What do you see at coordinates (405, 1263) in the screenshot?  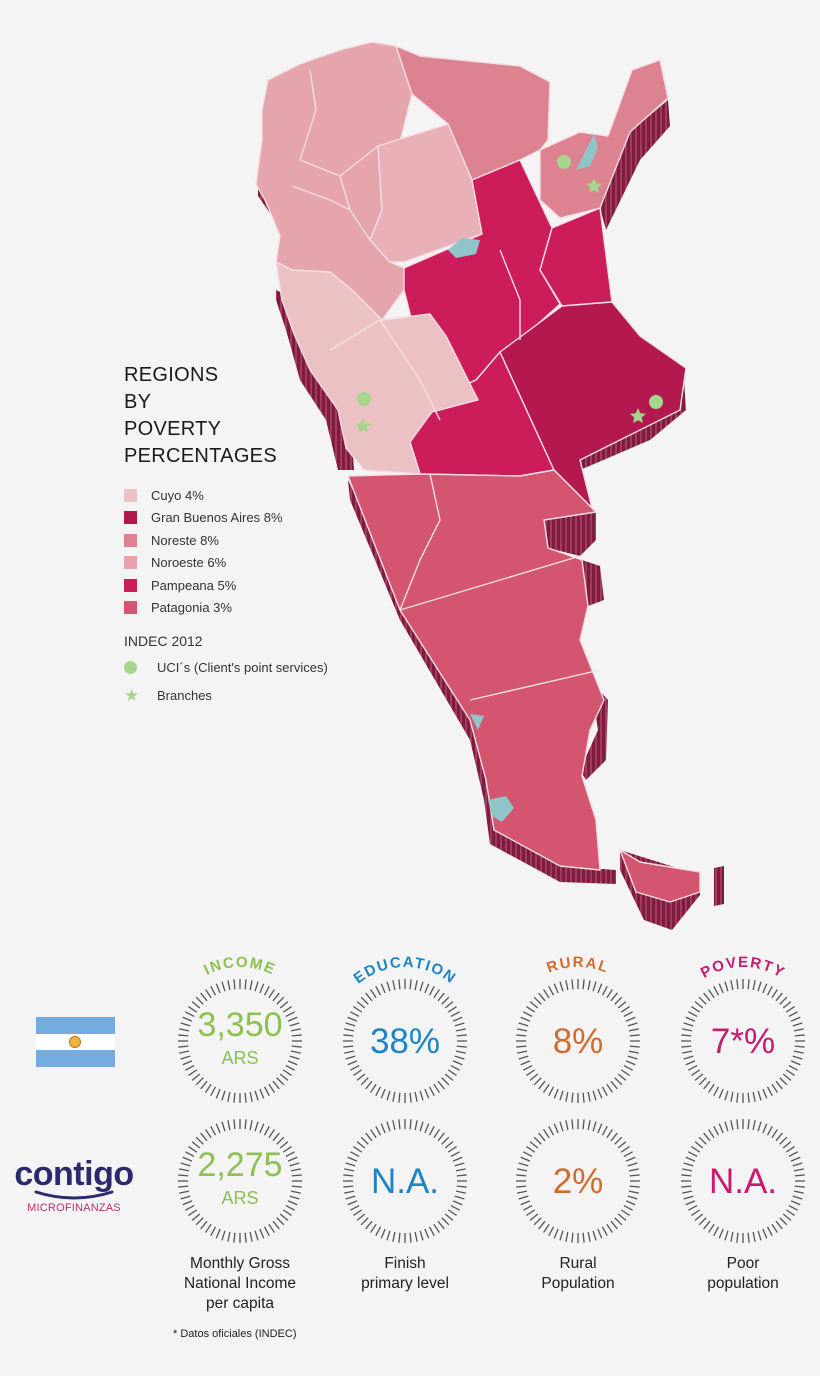 I see `metric-description-line: Finish` at bounding box center [405, 1263].